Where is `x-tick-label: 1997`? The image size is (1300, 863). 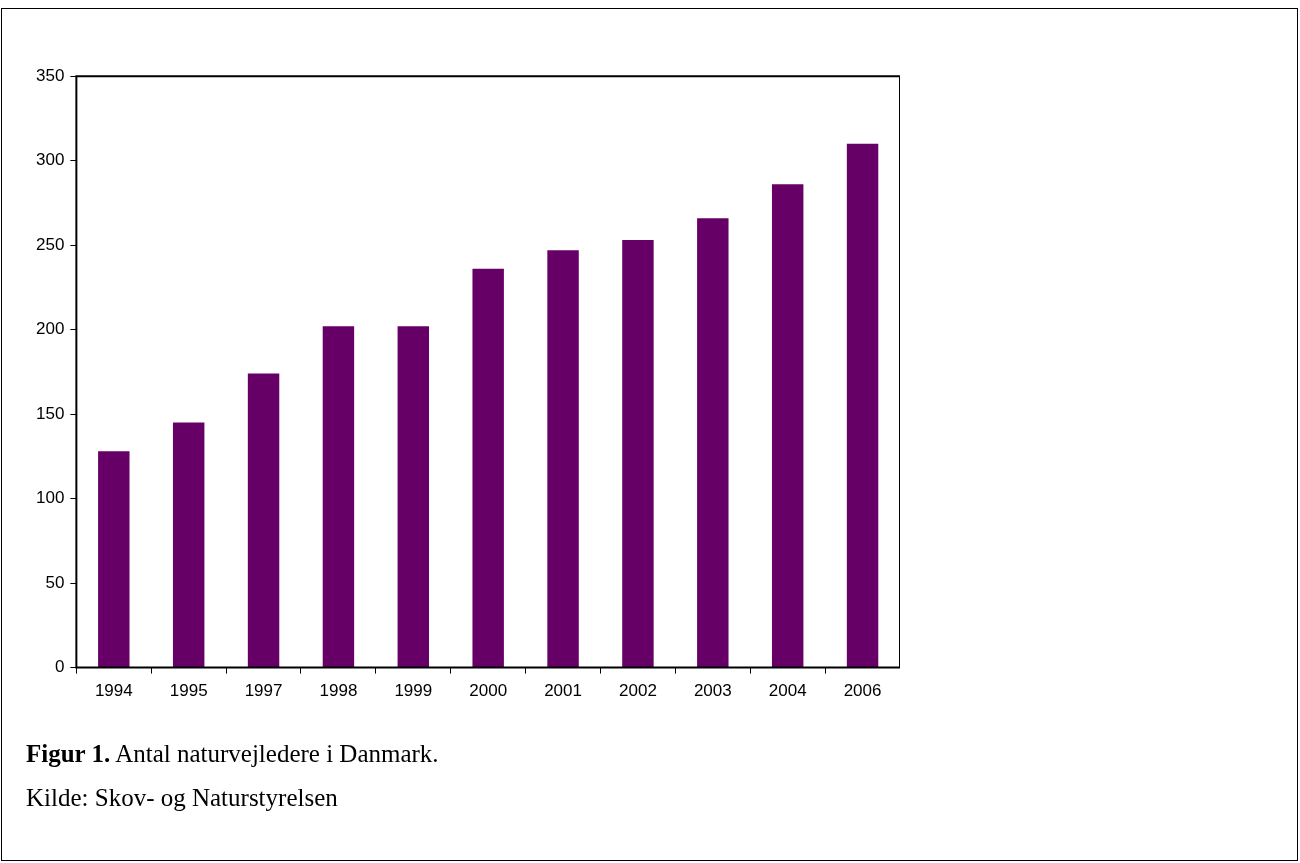 x-tick-label: 1997 is located at coordinates (263, 691).